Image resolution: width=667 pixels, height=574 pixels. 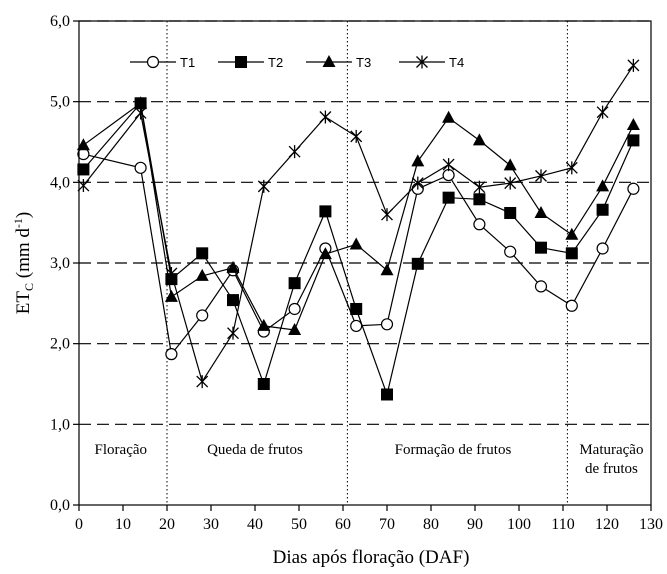 What do you see at coordinates (123, 524) in the screenshot?
I see `x-tick-label-10: 10` at bounding box center [123, 524].